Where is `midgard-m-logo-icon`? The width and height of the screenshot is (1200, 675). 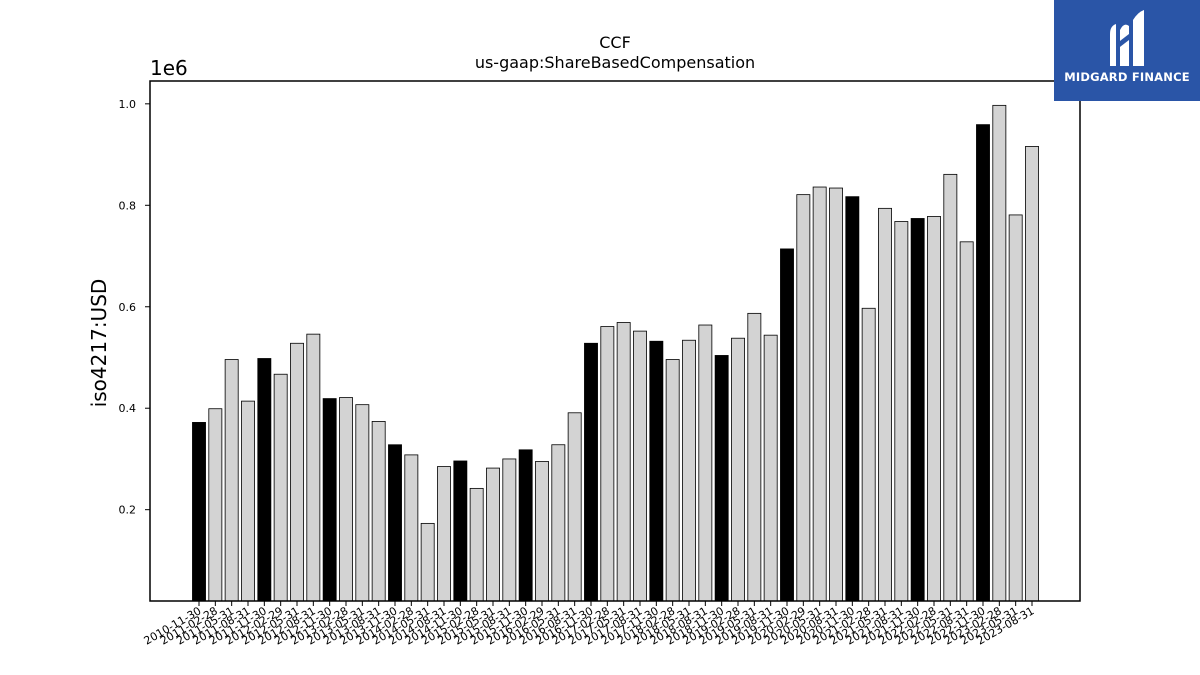 midgard-m-logo-icon is located at coordinates (1127, 38).